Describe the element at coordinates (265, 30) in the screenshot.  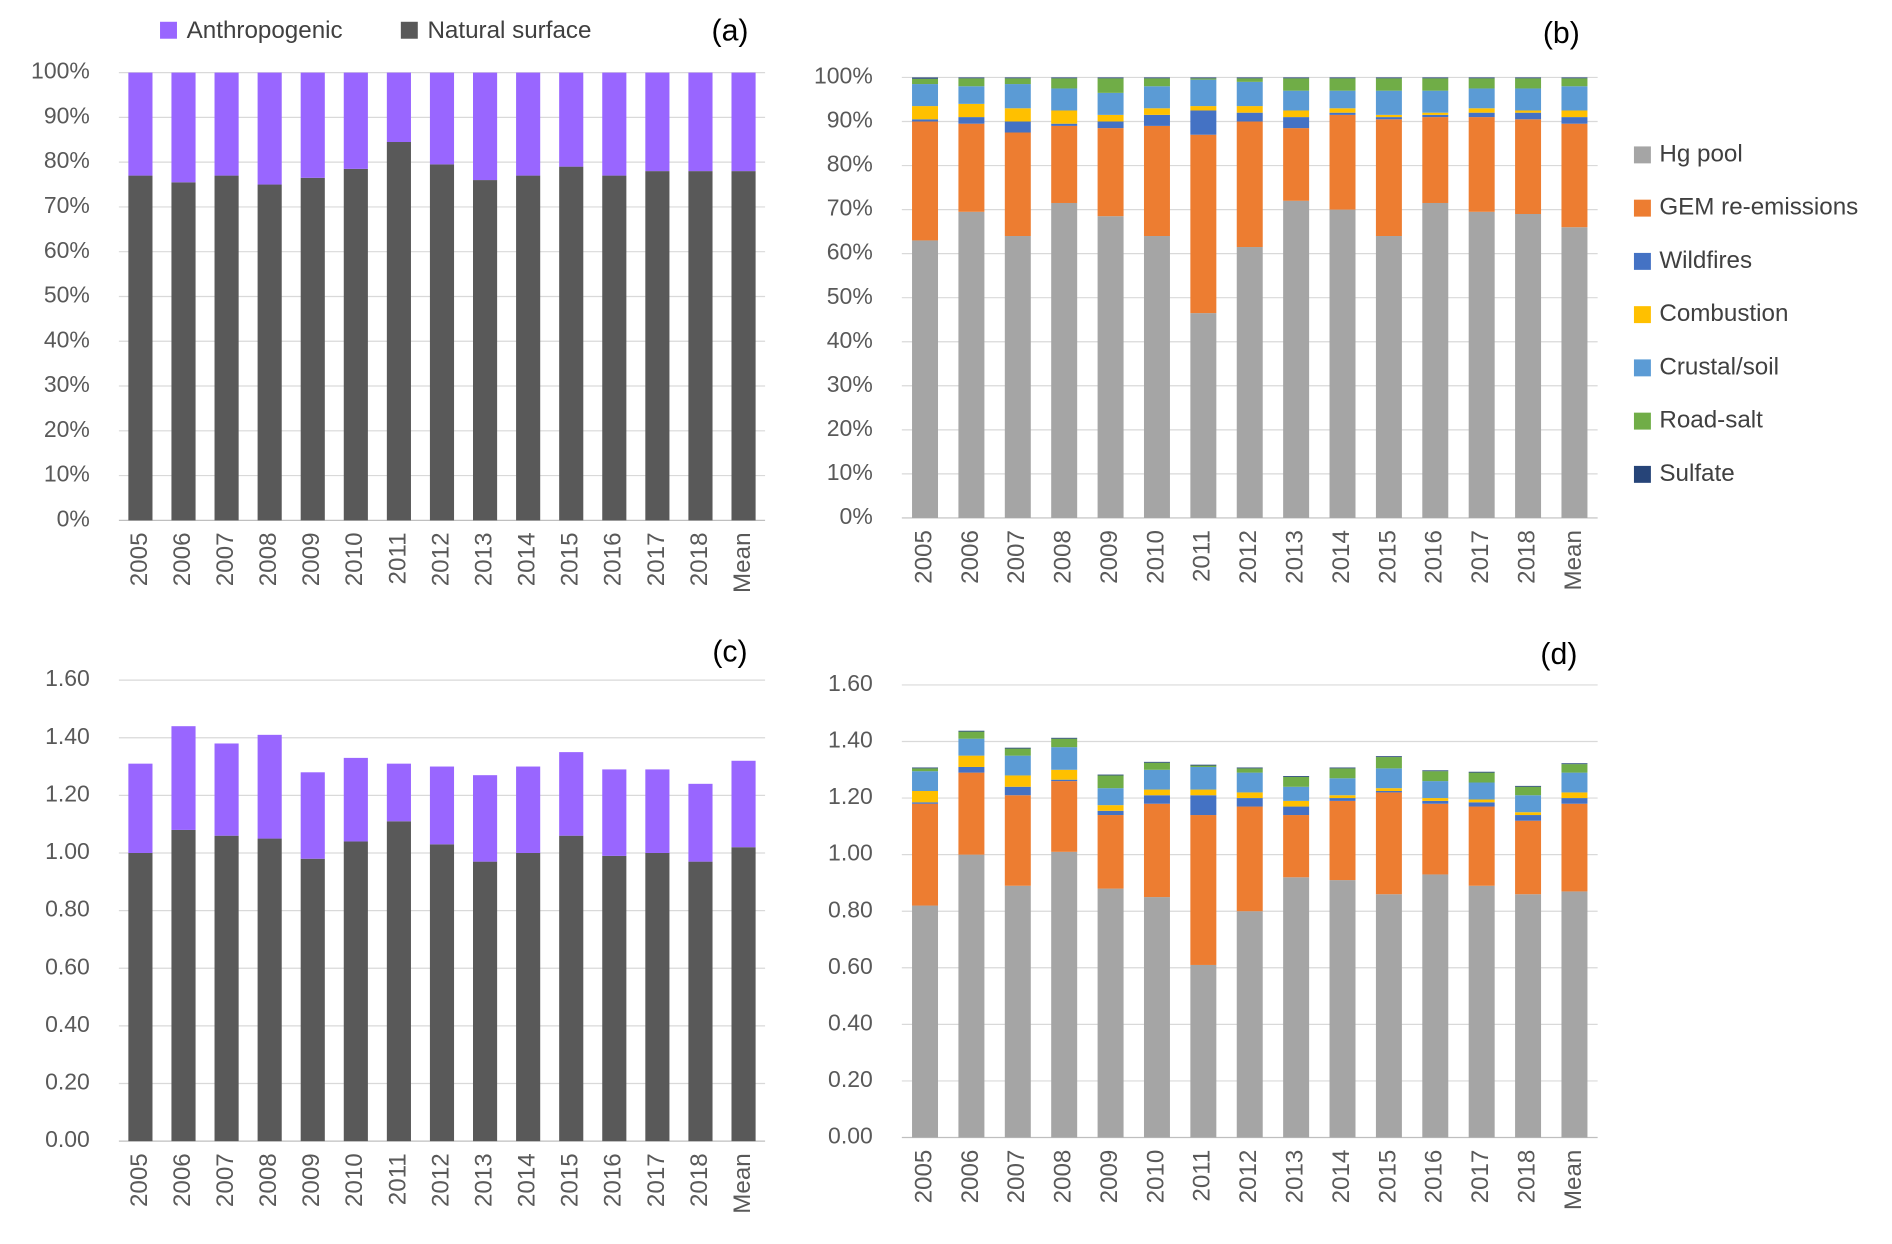
I see `legend-label: Anthropogenic` at that location.